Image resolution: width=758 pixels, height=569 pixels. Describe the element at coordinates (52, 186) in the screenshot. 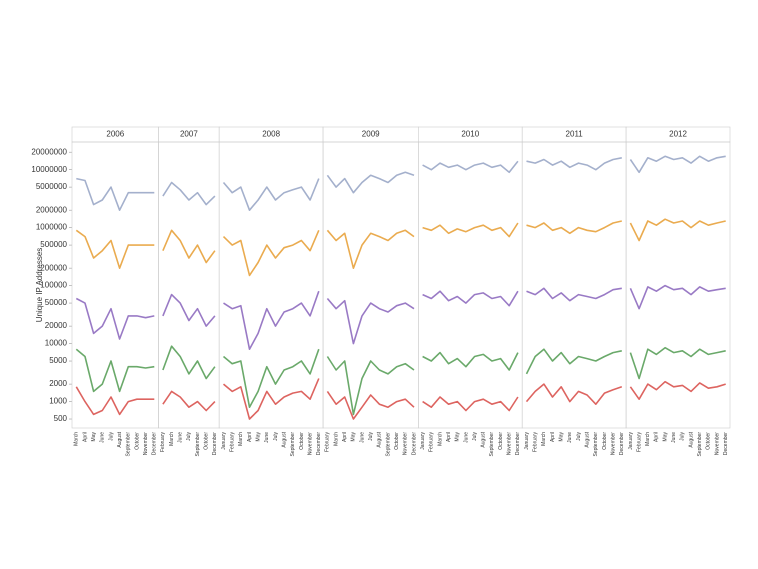

I see `y-tick-label: 5000000` at that location.